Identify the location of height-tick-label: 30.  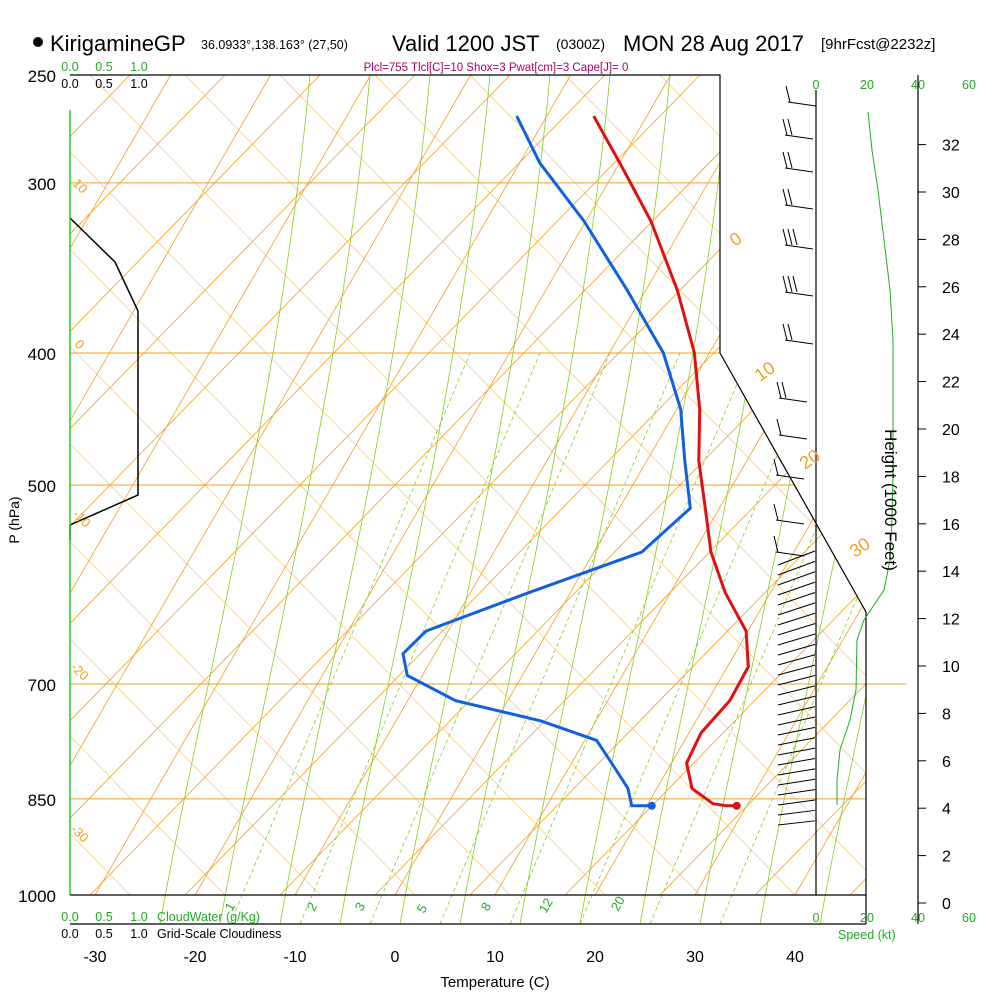
(951, 193).